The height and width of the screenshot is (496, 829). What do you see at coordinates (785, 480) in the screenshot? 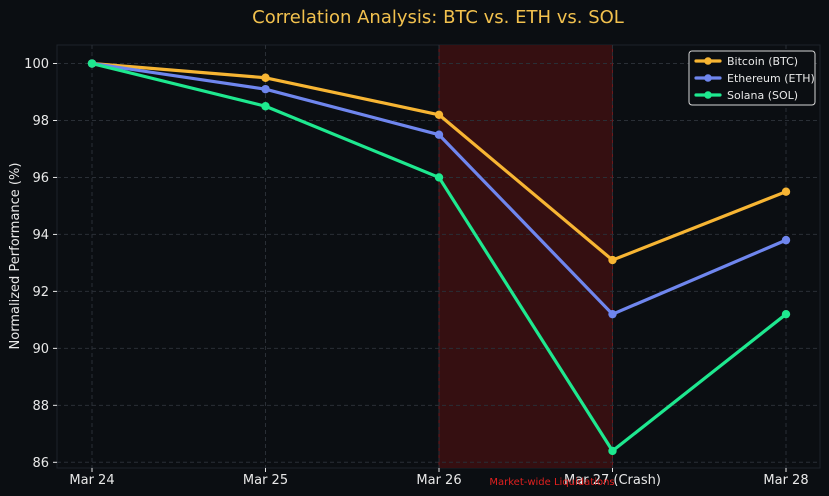
I see `x-tick-label: Mar 28` at bounding box center [785, 480].